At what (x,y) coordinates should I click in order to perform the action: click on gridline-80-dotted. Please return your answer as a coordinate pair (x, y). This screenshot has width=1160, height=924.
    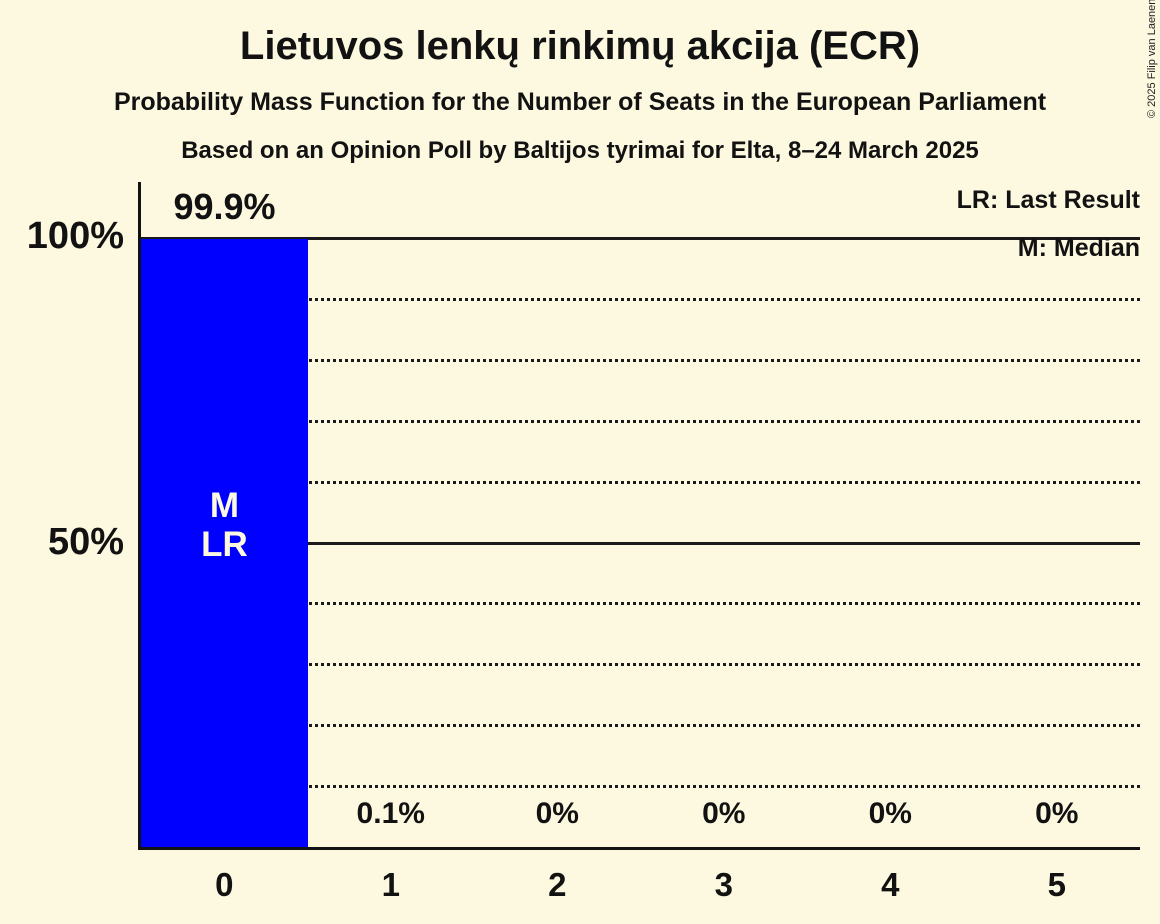
    Looking at the image, I should click on (640, 360).